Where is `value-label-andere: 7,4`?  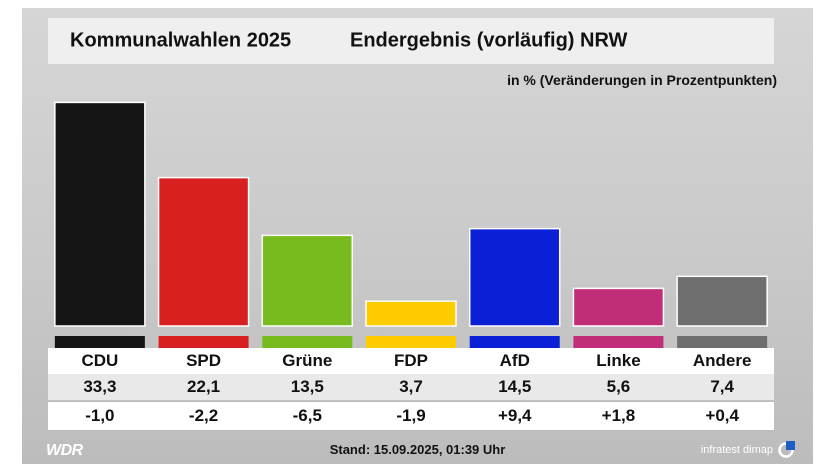
value-label-andere: 7,4 is located at coordinates (722, 386).